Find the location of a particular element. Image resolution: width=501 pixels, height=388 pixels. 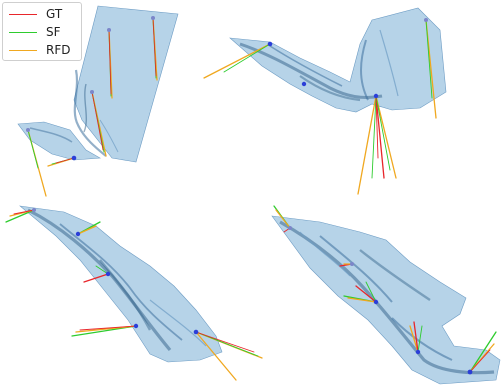

legend-label-rfd: RFD is located at coordinates (58, 50).